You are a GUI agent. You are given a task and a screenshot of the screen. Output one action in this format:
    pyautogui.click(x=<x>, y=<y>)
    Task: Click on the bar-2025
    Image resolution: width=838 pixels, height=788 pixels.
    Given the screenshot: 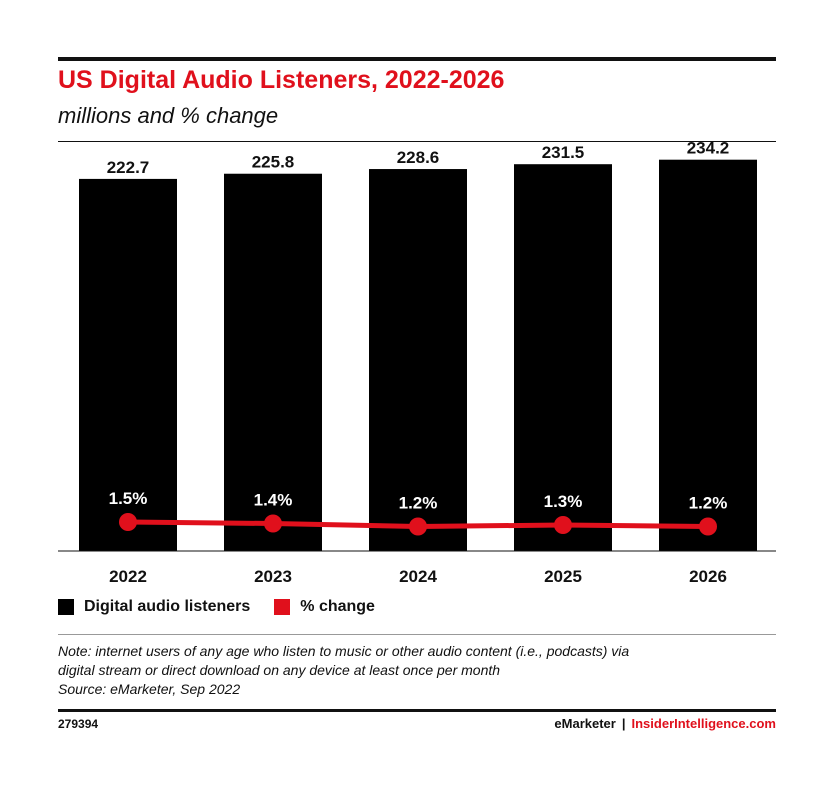 What is the action you would take?
    pyautogui.click(x=563, y=357)
    